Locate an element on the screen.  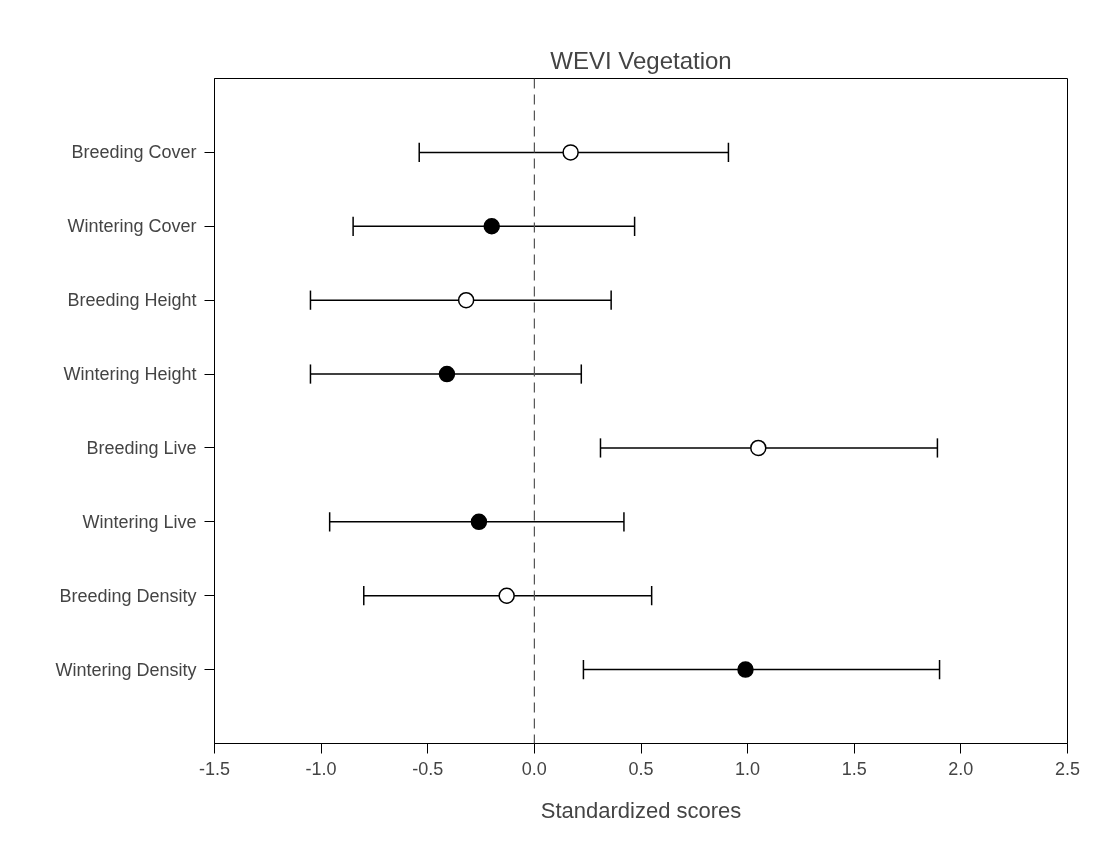
y-tick-label: Wintering Cover is located at coordinates (132, 226).